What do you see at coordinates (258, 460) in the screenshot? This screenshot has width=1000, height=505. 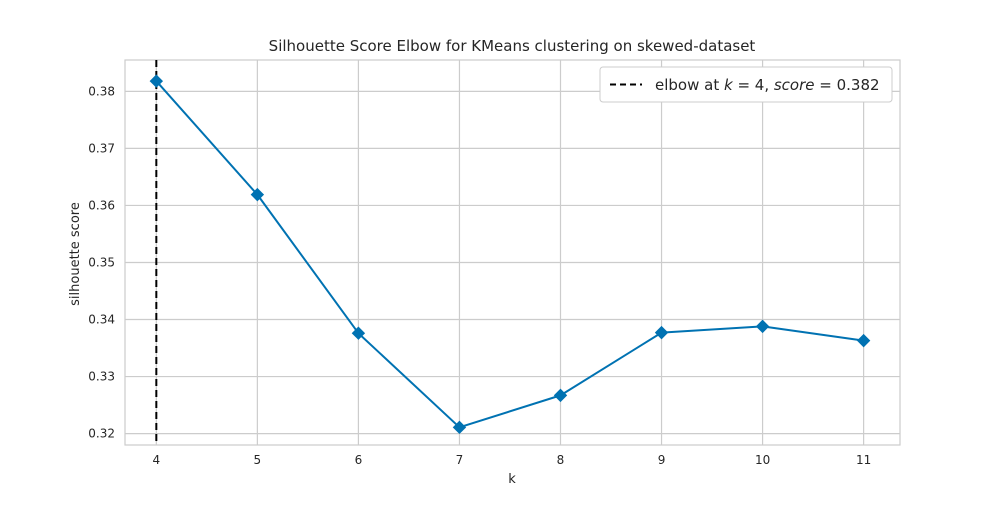 I see `x-tick-label: 5` at bounding box center [258, 460].